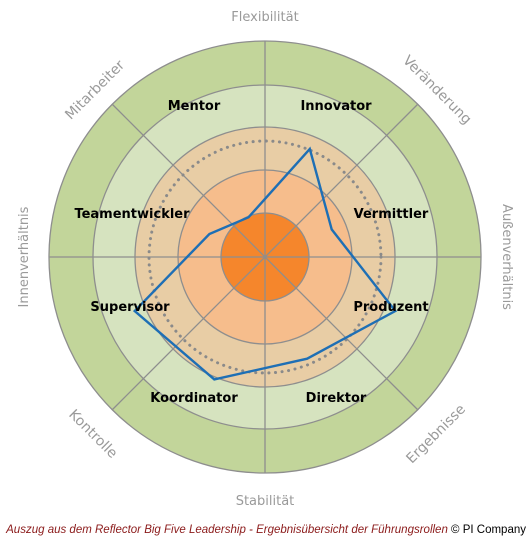  What do you see at coordinates (506, 257) in the screenshot?
I see `axis-label-right: Außenverhältnis` at bounding box center [506, 257].